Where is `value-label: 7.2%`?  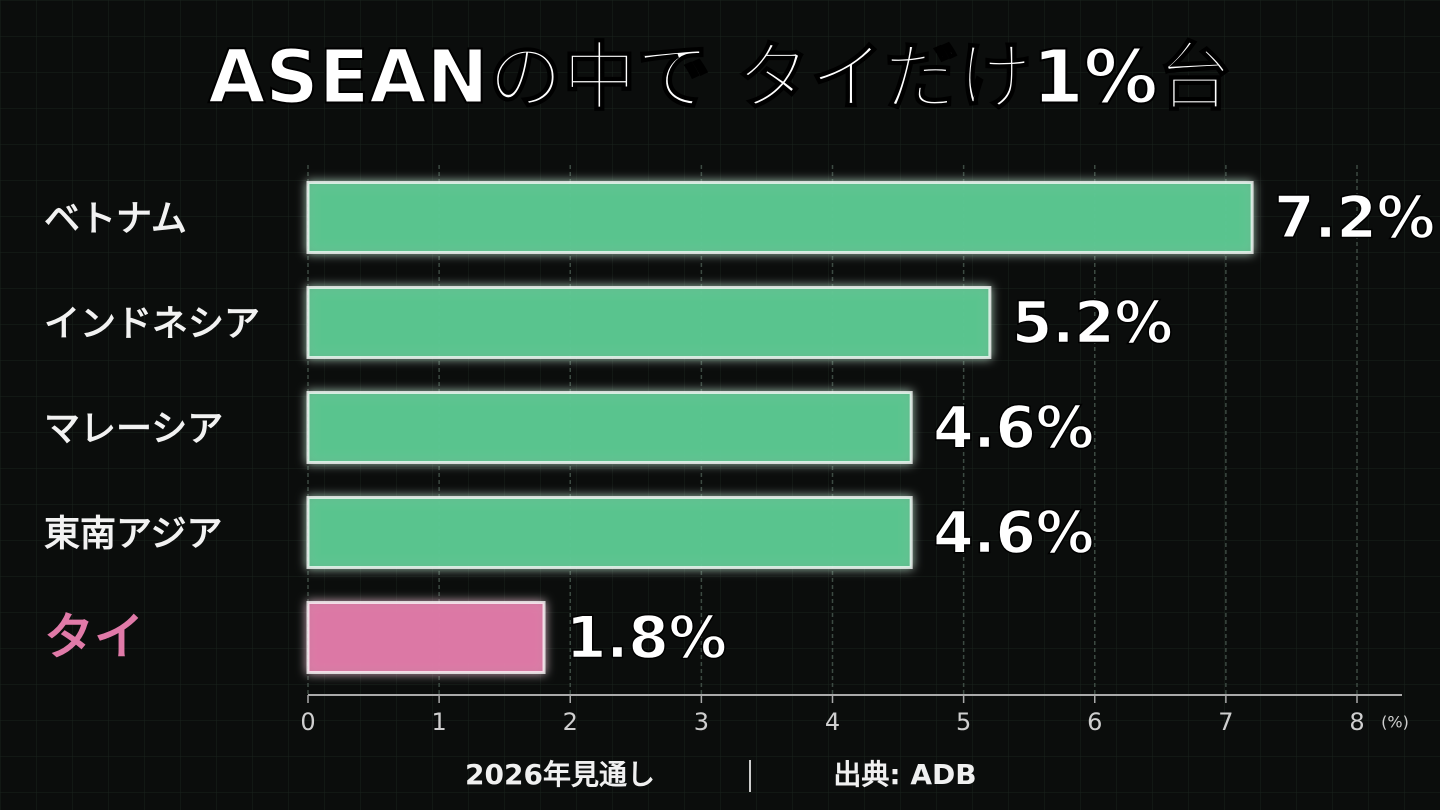 value-label: 7.2% is located at coordinates (1354, 218).